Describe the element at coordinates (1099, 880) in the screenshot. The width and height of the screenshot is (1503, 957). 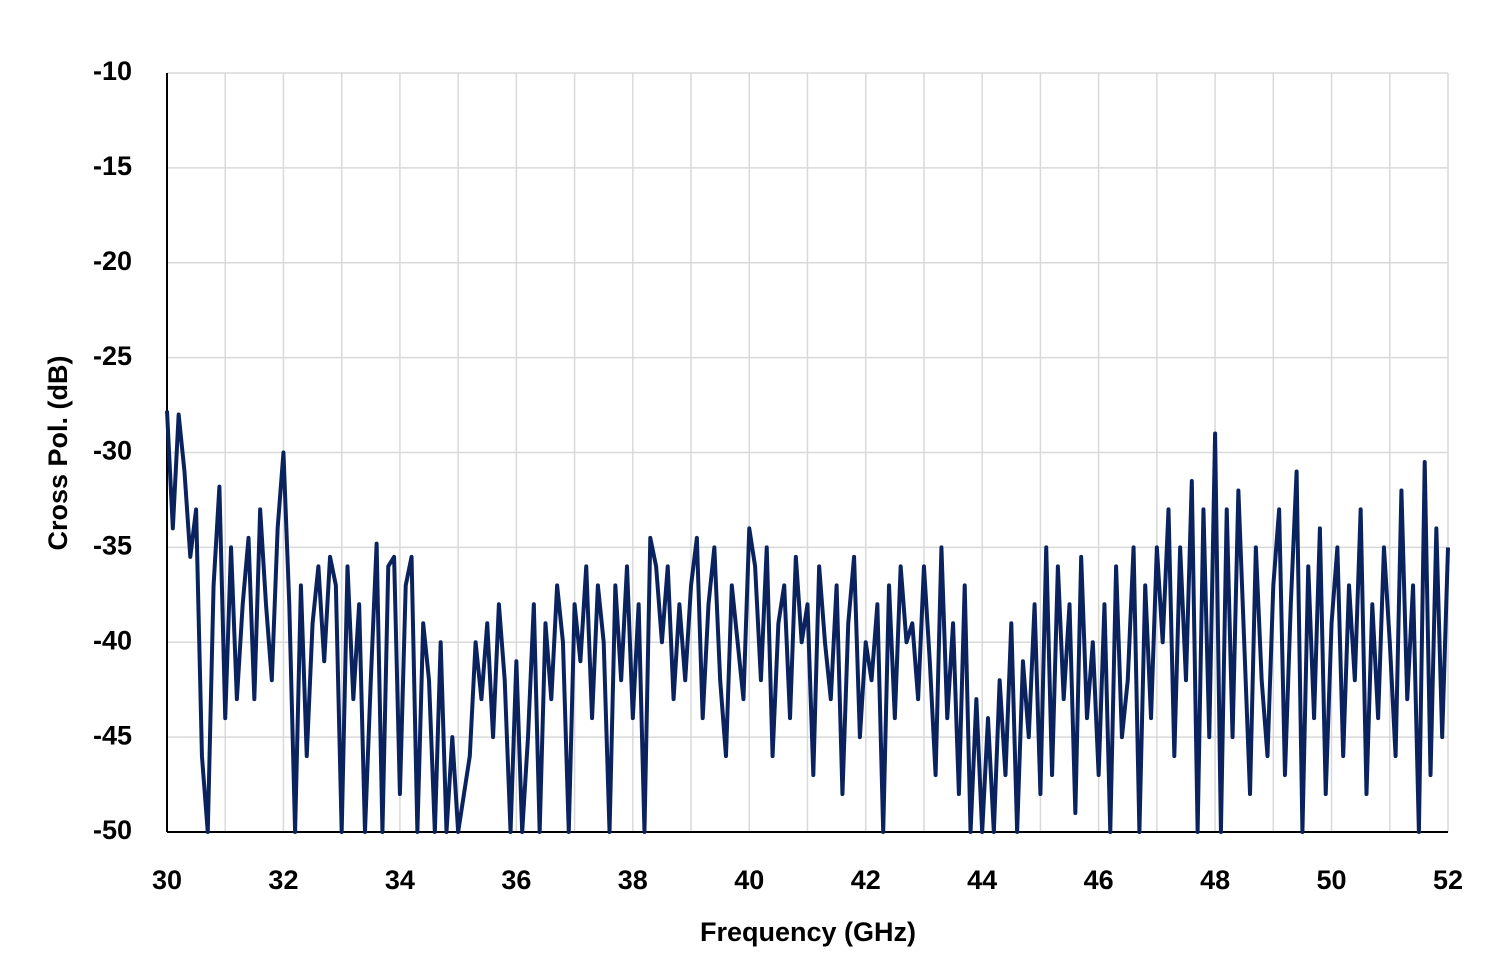
I see `x-tick-label: 46` at that location.